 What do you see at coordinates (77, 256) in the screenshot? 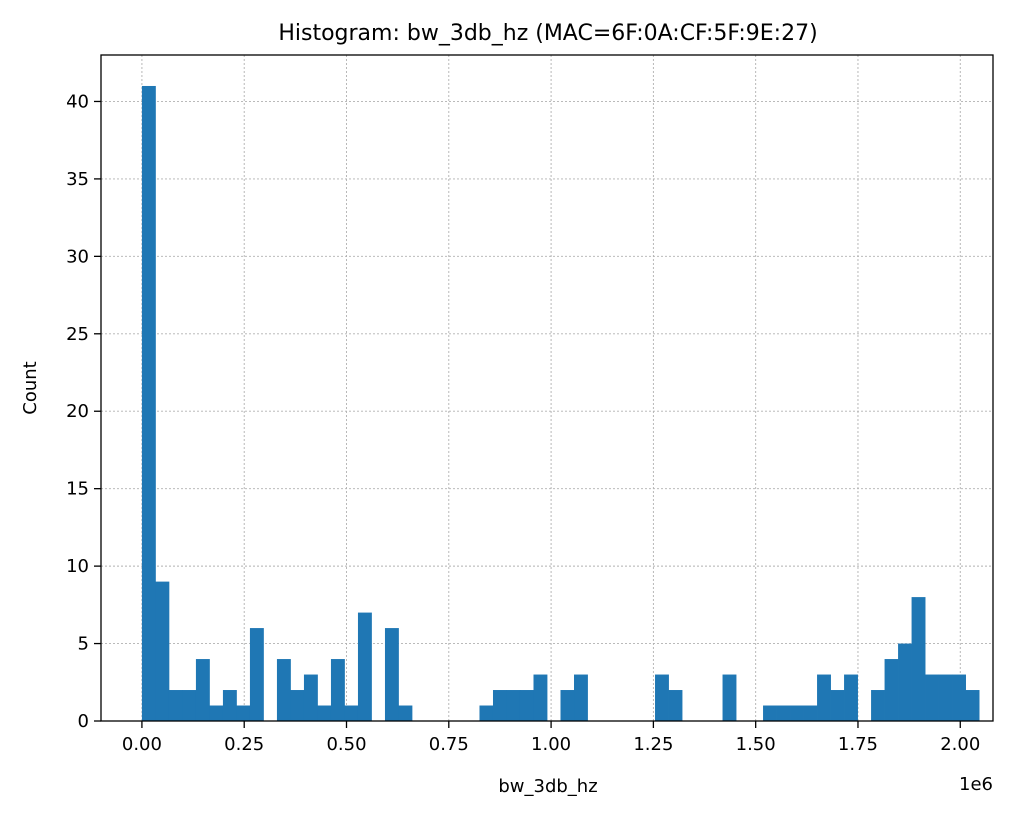
I see `y-tick-label: 30` at bounding box center [77, 256].